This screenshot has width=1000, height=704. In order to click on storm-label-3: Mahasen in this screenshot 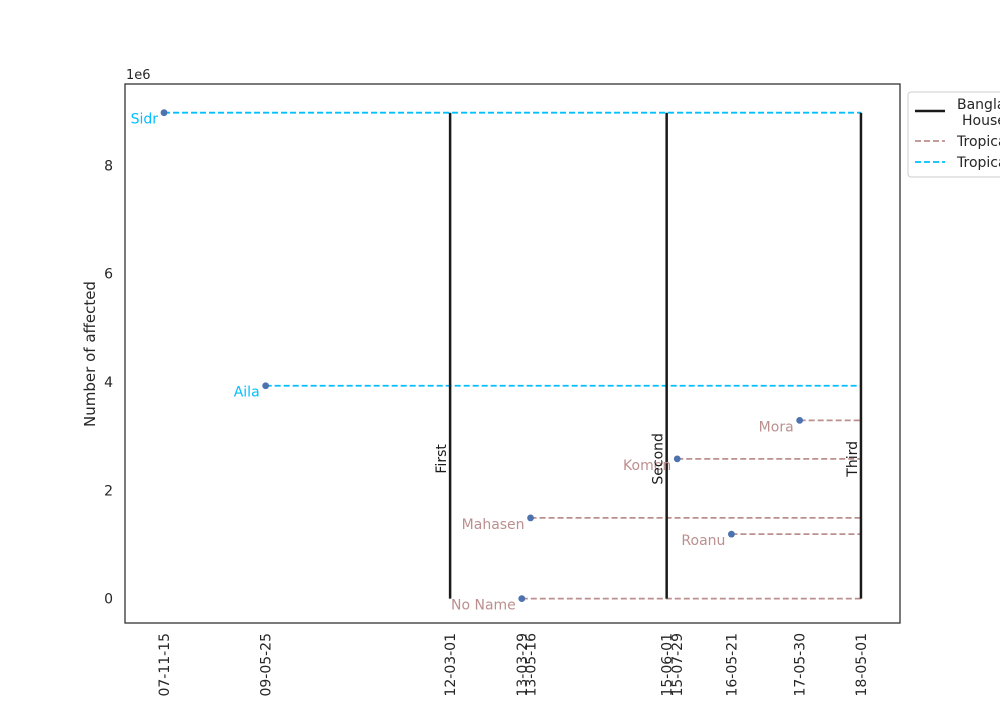, I will do `click(493, 525)`.